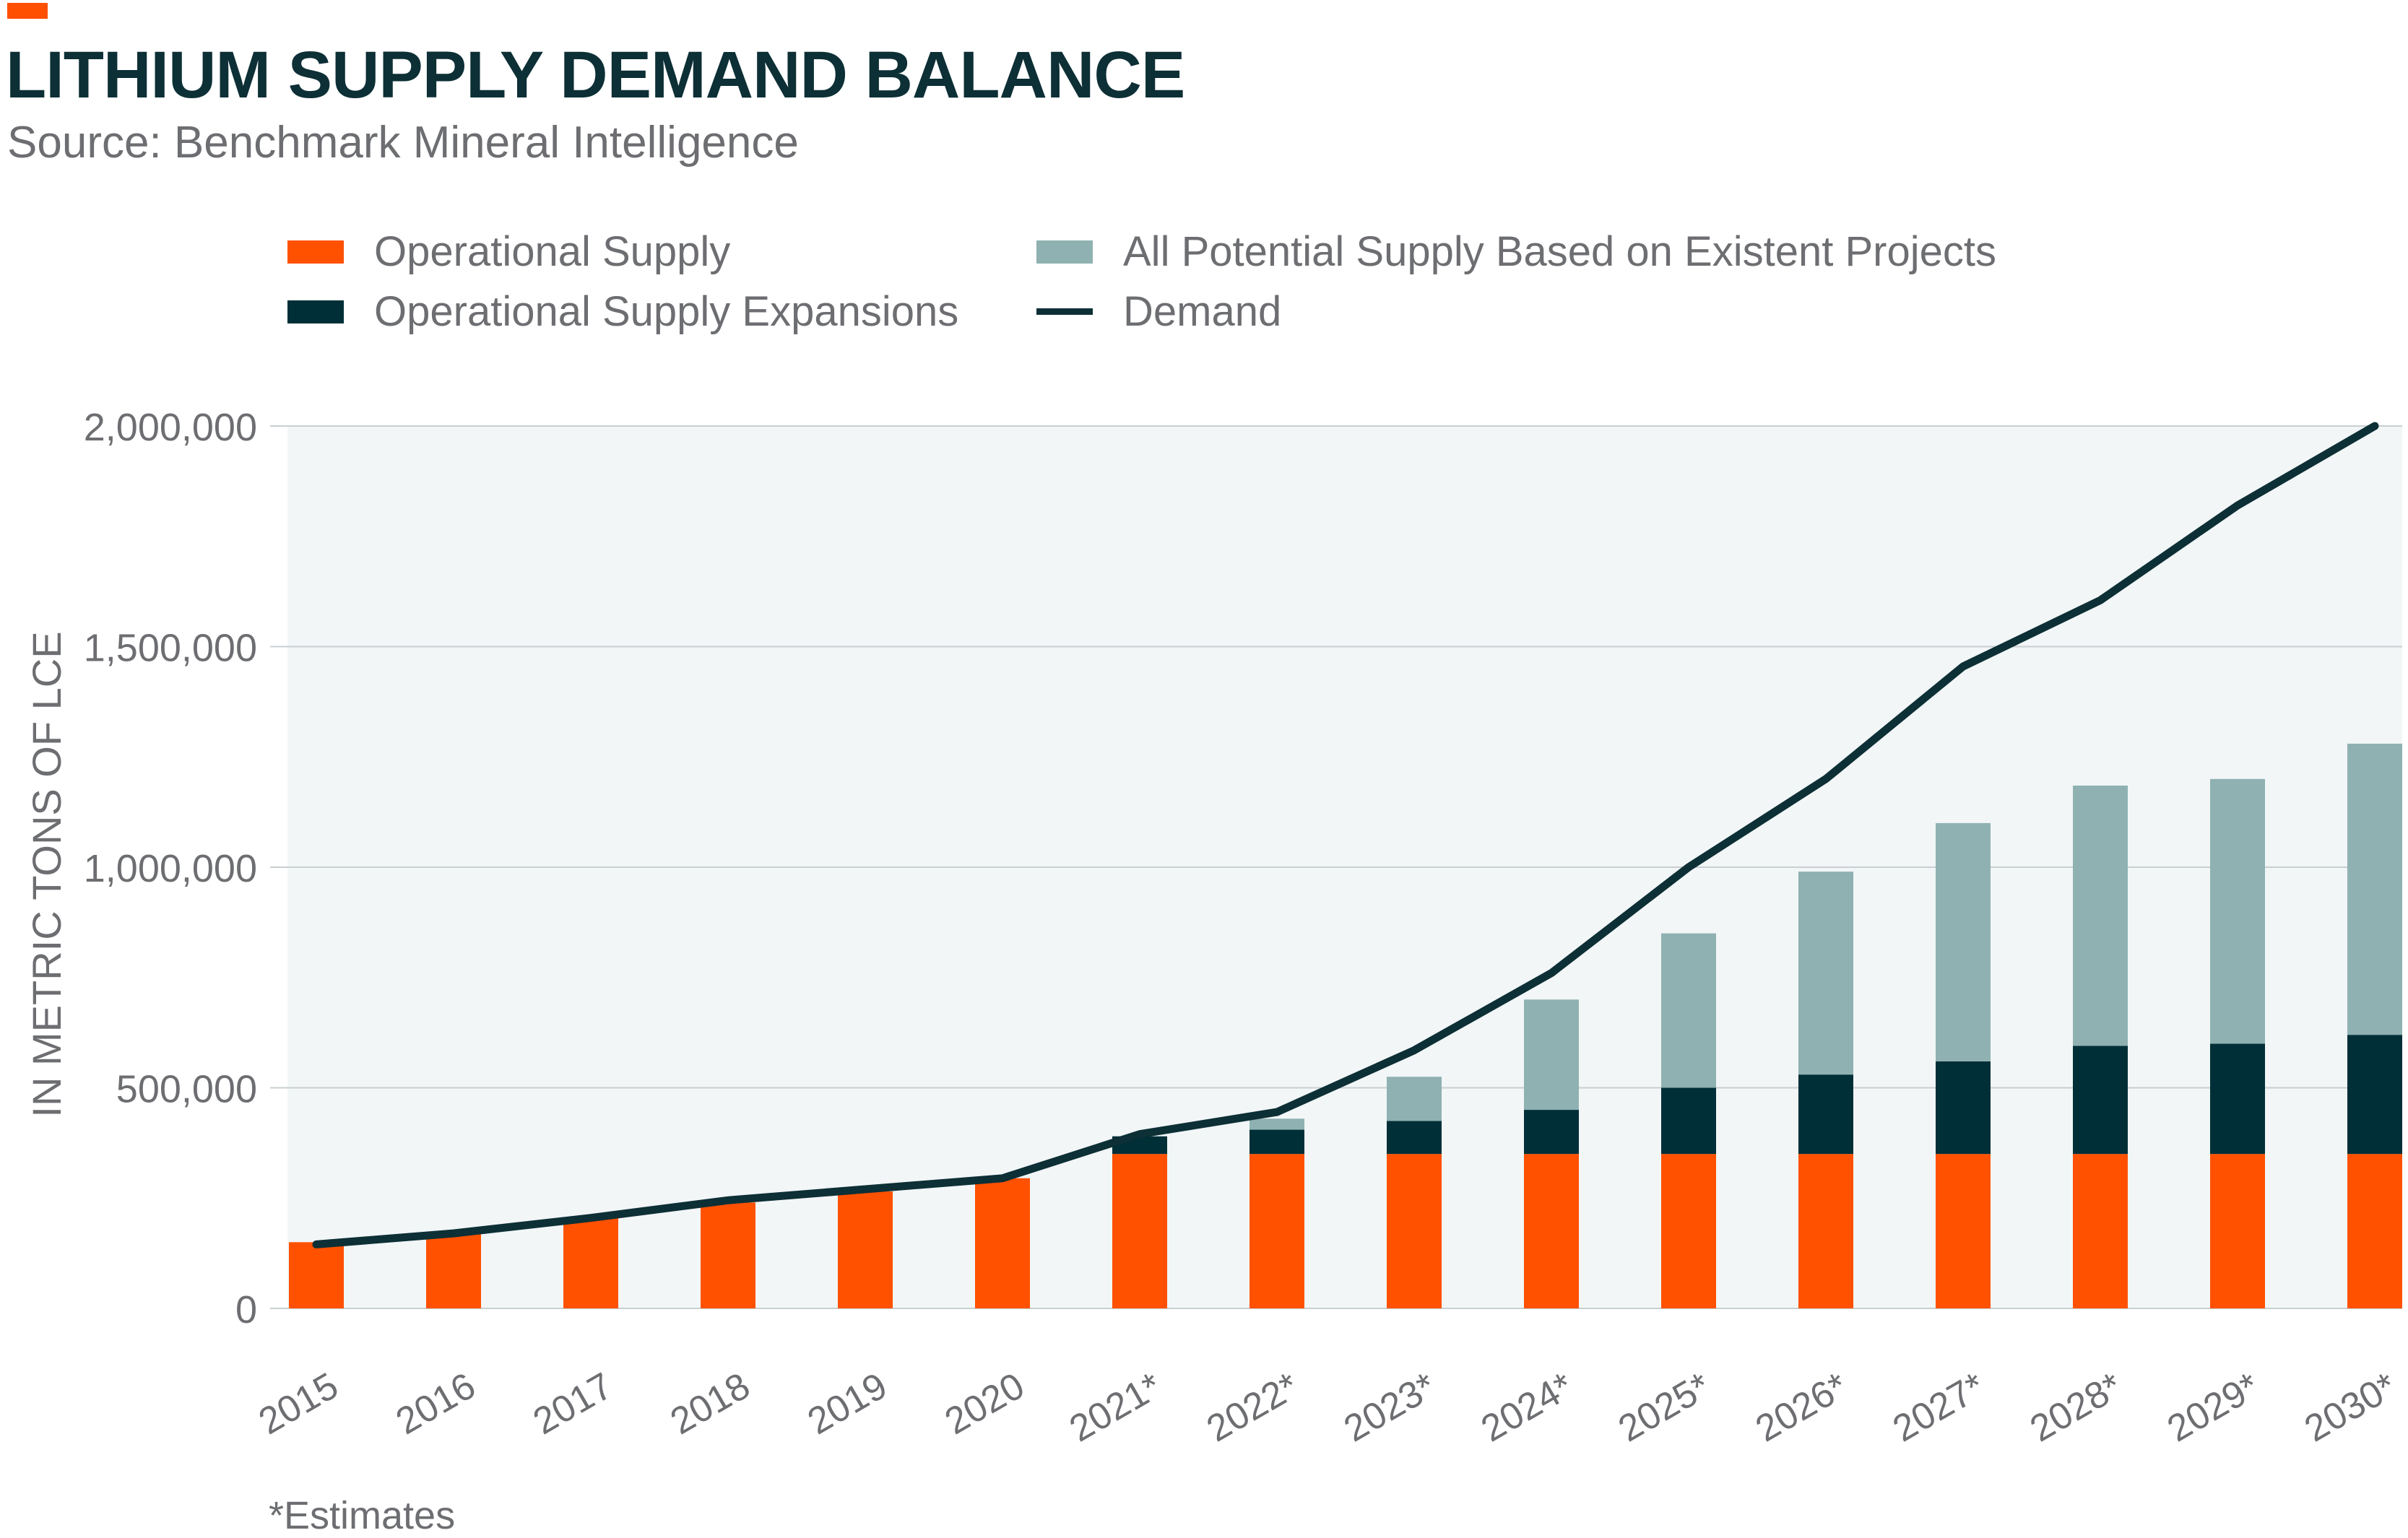  What do you see at coordinates (170, 427) in the screenshot?
I see `y-tick-label: 2,000,000` at bounding box center [170, 427].